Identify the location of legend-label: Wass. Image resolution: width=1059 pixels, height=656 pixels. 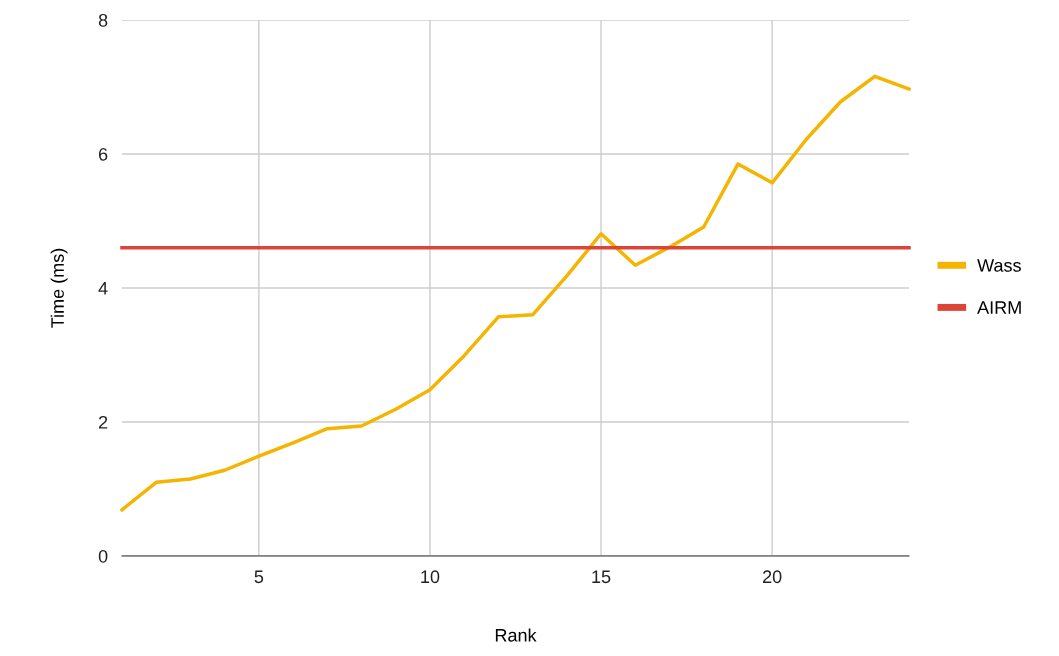
(999, 265).